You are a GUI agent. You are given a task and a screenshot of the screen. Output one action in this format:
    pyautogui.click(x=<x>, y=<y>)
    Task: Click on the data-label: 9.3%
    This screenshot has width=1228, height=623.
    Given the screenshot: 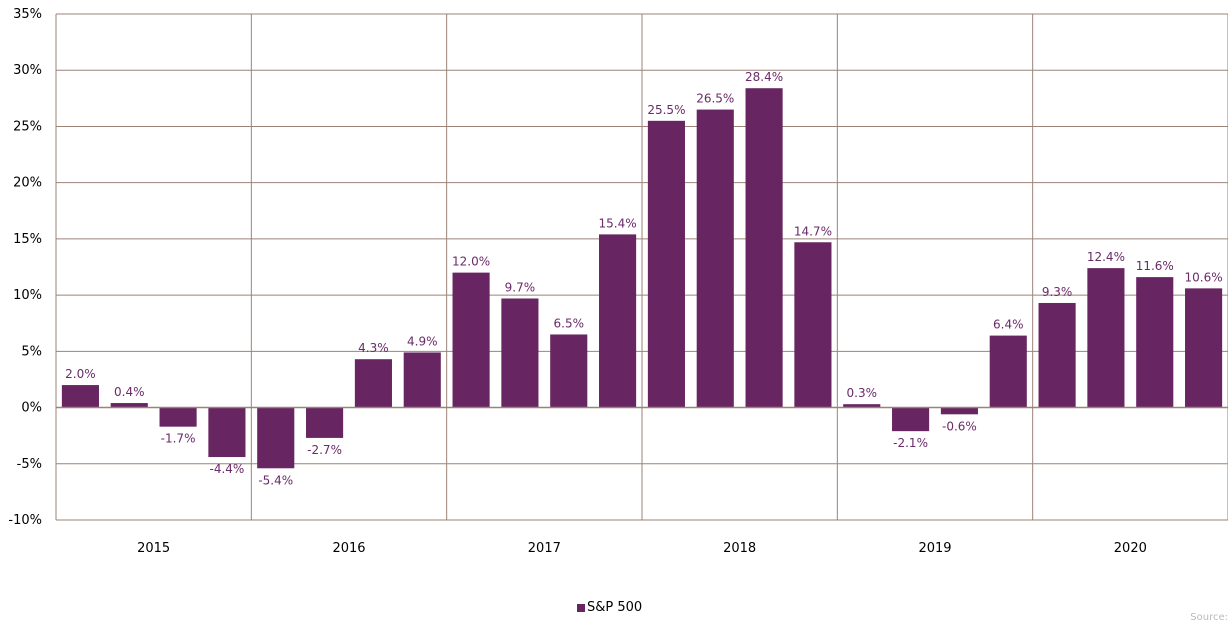 What is the action you would take?
    pyautogui.click(x=1057, y=292)
    